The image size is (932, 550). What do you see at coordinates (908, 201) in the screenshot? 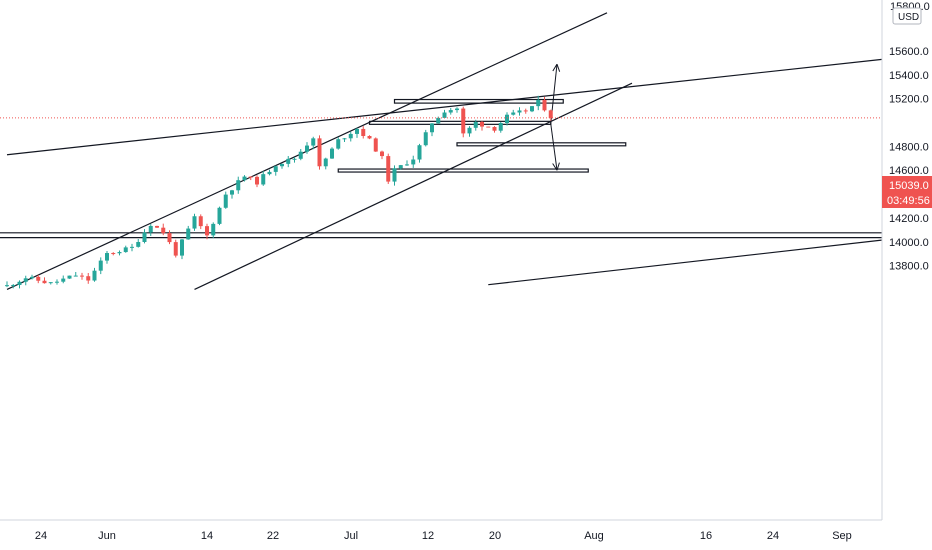
I see `countdown-label: 03:49:56` at bounding box center [908, 201].